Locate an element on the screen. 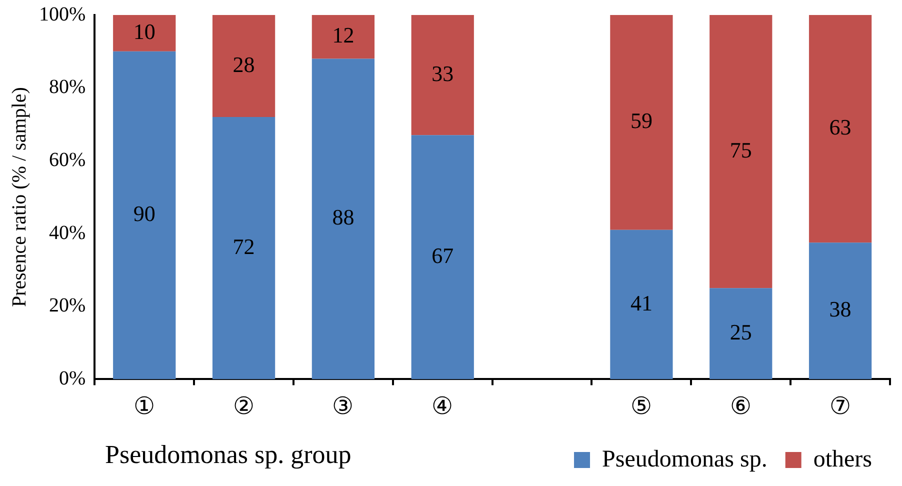 The height and width of the screenshot is (486, 902). x-tick-label: ② is located at coordinates (243, 407).